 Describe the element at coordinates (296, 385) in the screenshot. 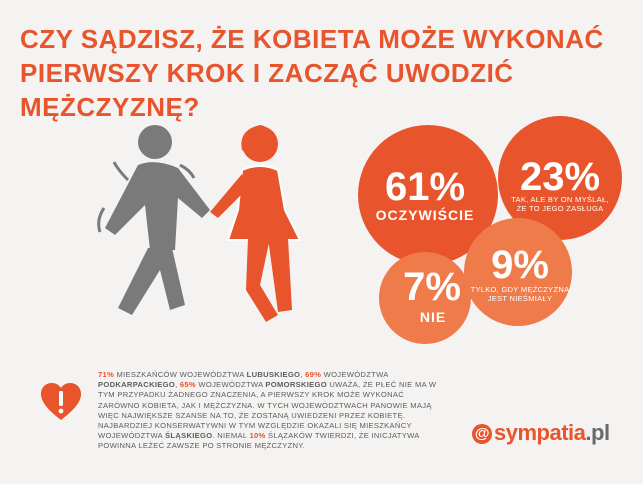

I see `info-region-3: POMORSKIEGO` at that location.